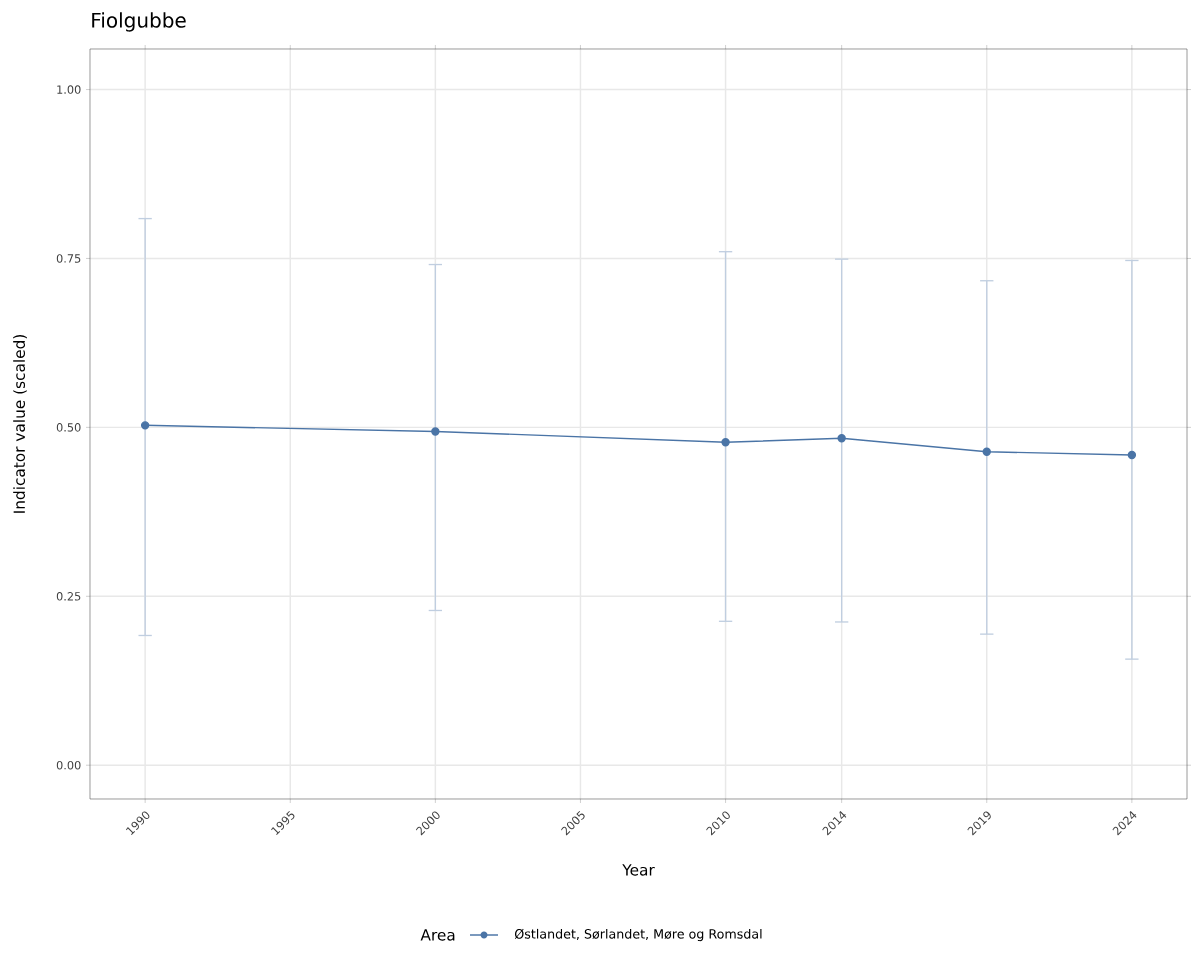  What do you see at coordinates (69, 89) in the screenshot?
I see `y-tick-label: 1.00` at bounding box center [69, 89].